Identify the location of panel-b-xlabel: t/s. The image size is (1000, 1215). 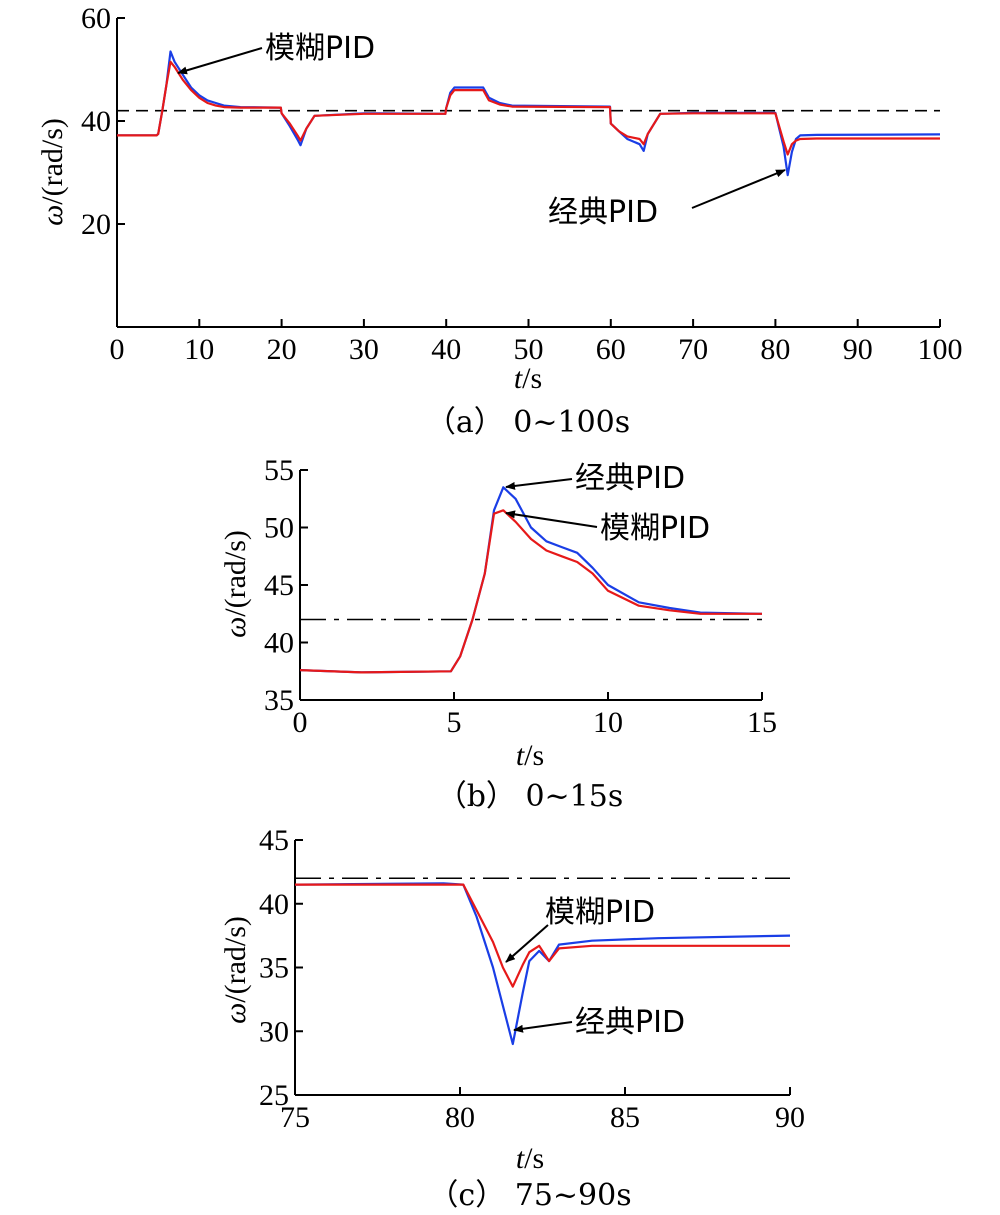
(530, 755).